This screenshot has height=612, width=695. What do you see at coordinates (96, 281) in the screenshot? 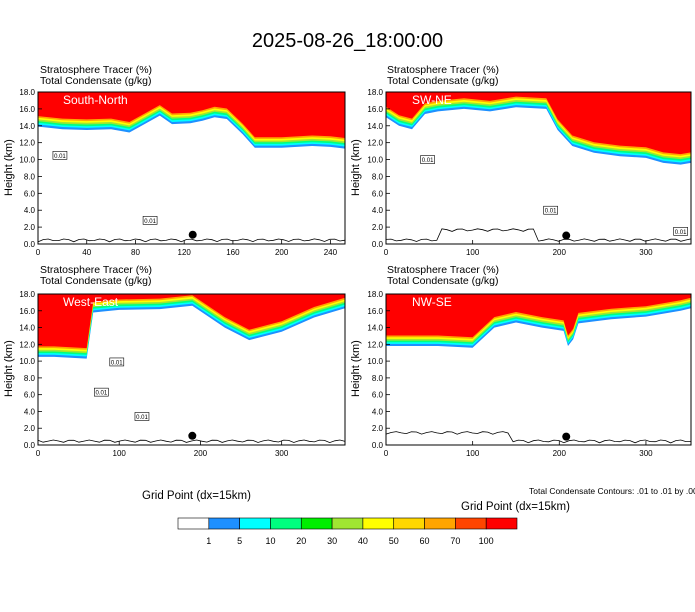
I see `panel3-header-line2: Total Condensate (g/kg)` at bounding box center [96, 281].